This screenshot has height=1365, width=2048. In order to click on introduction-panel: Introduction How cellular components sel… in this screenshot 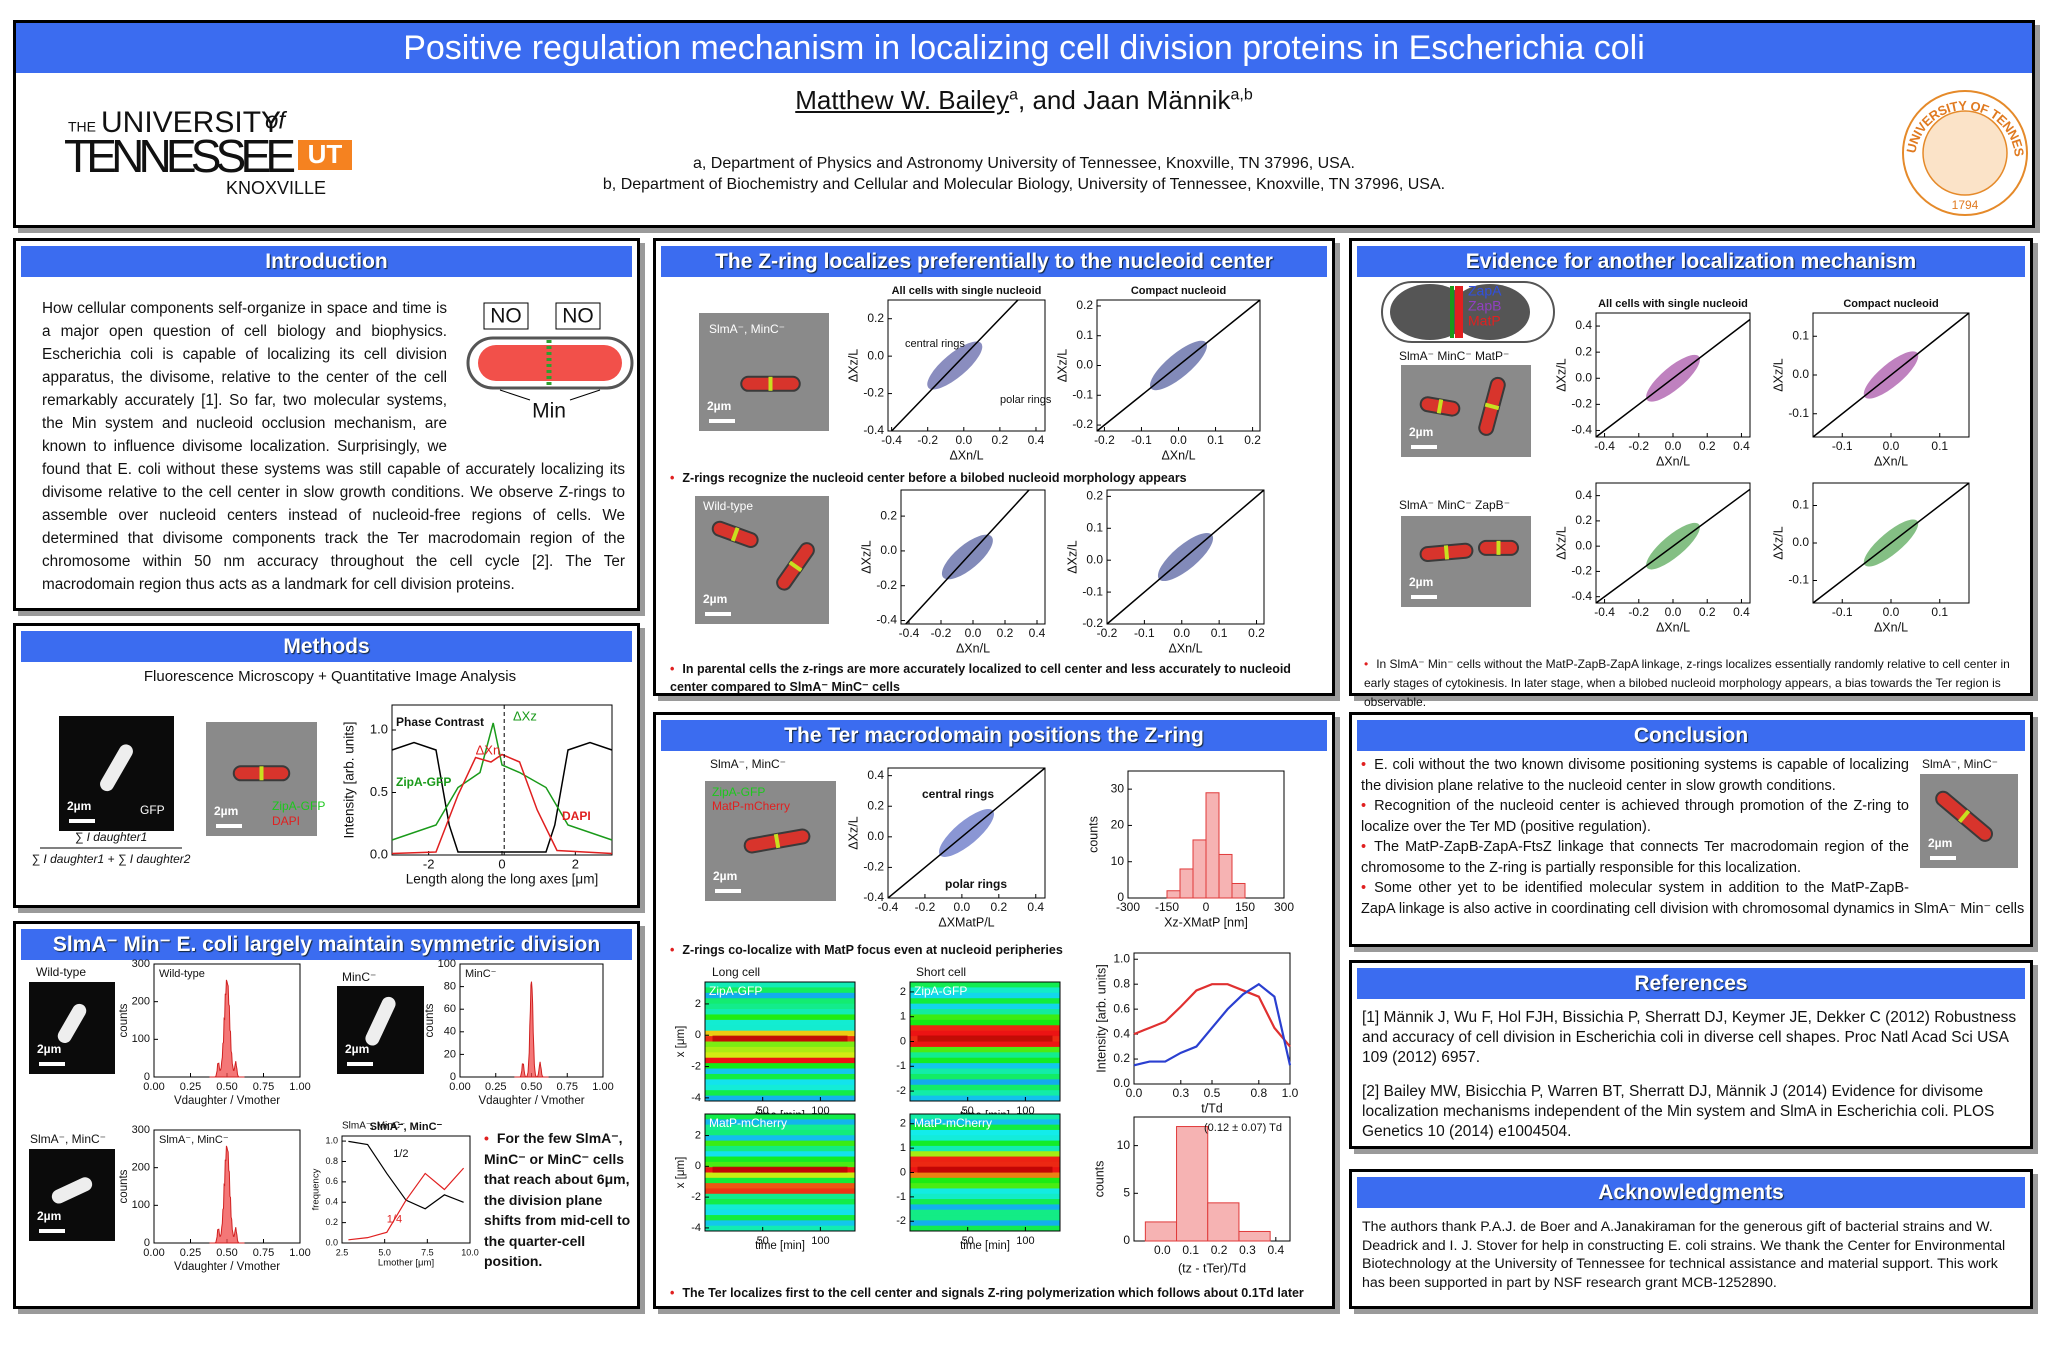, I will do `click(326, 424)`.